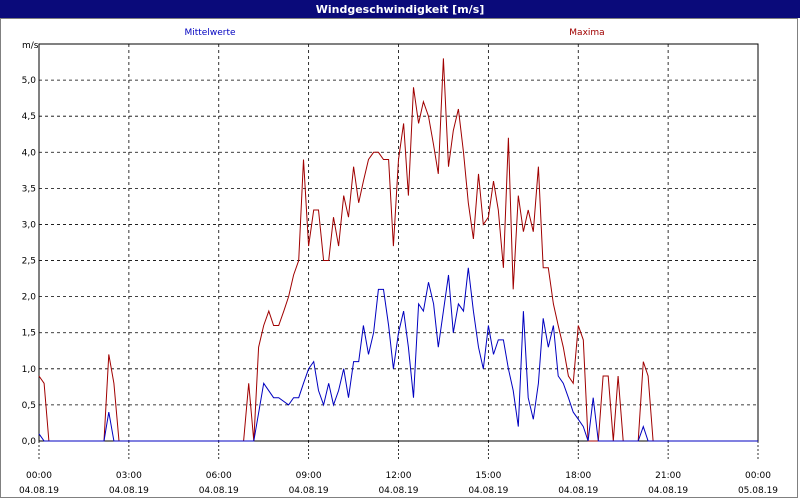 Image resolution: width=800 pixels, height=500 pixels. Describe the element at coordinates (29, 225) in the screenshot. I see `y-tick-label: 3,0` at that location.